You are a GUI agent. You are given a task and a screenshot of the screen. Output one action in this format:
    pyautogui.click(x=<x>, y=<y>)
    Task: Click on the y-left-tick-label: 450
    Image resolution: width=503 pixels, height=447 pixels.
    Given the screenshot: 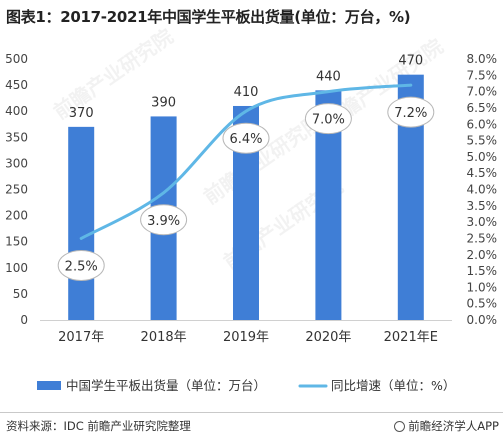 What is the action you would take?
    pyautogui.click(x=16, y=85)
    